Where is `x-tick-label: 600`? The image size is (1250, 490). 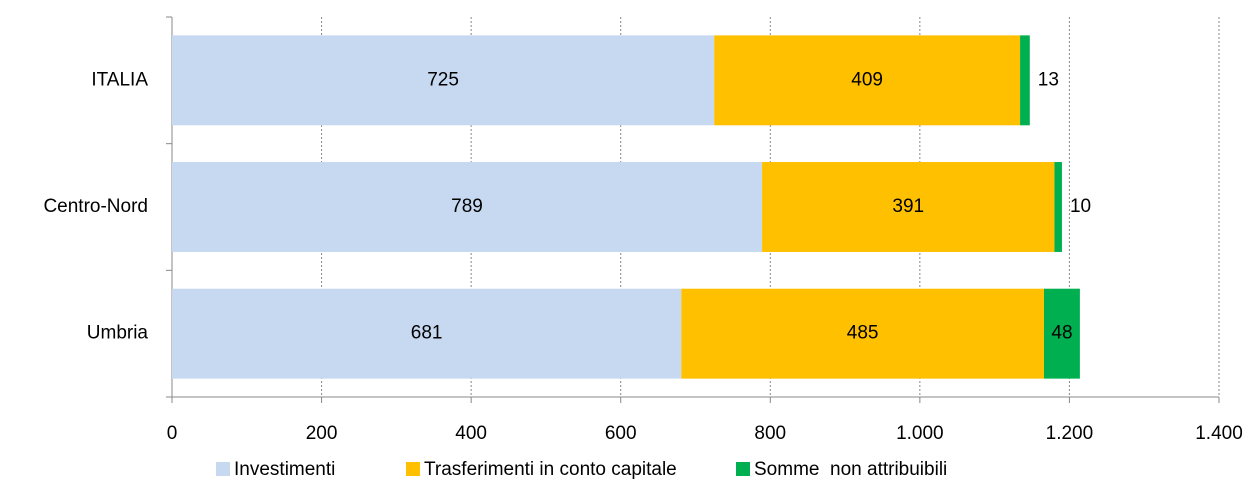
x-tick-label: 600 is located at coordinates (621, 433).